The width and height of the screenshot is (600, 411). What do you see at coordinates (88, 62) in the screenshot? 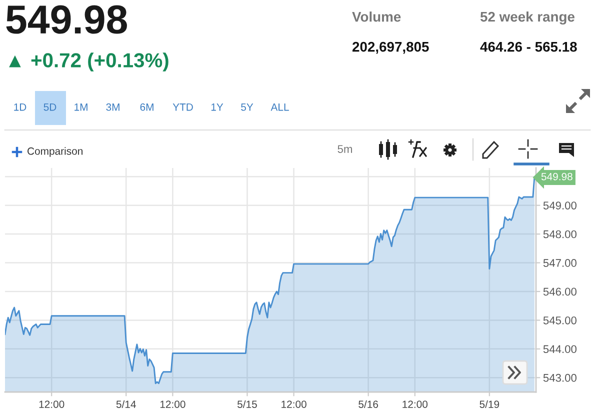
I see `chart-subtitle: ▲ +0.72 (+0.13%)` at bounding box center [88, 62].